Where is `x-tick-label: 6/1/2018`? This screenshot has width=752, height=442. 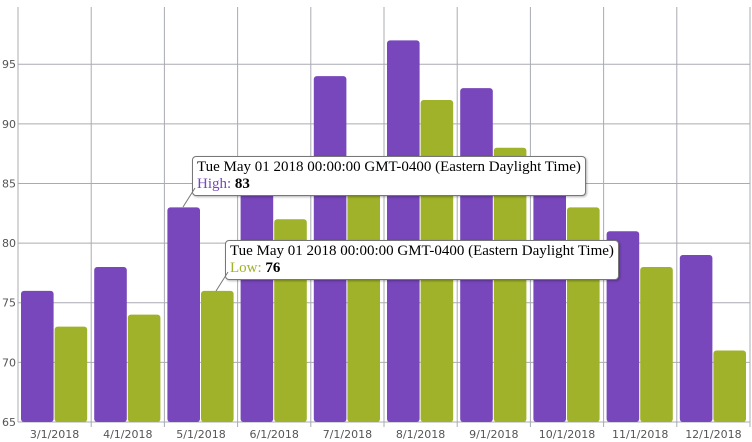
x-tick-label: 6/1/2018 is located at coordinates (273, 434).